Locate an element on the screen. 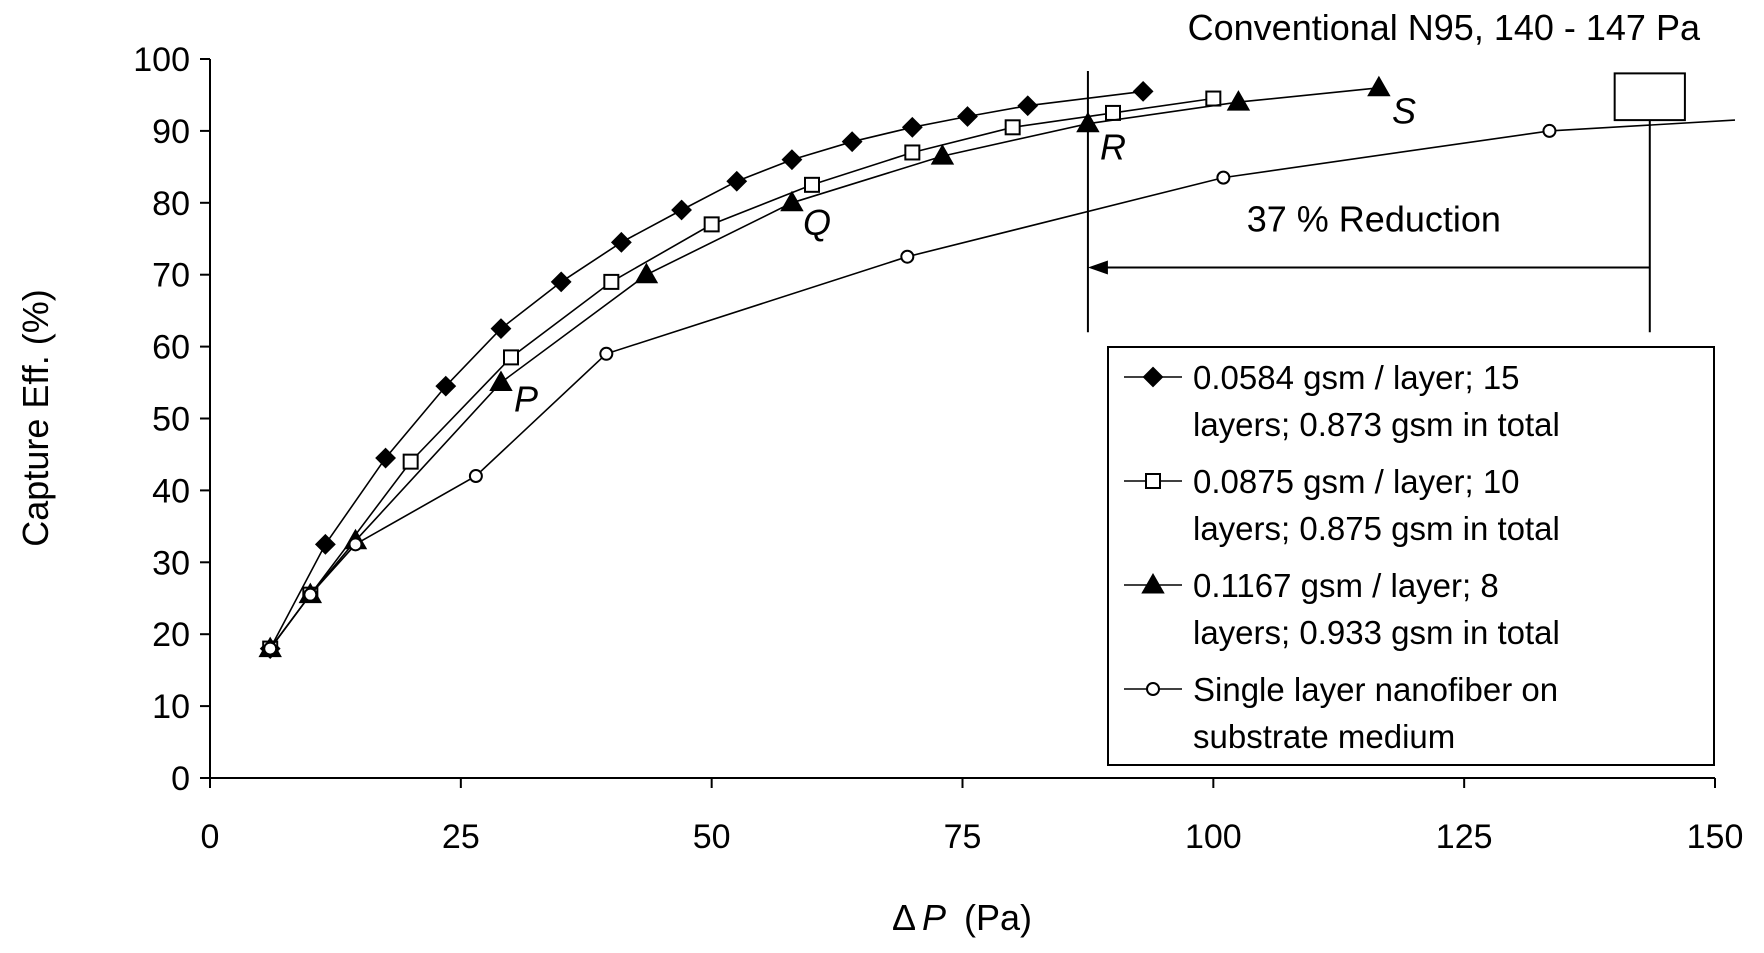  reduction-label: 37 % Reduction is located at coordinates (1374, 219).